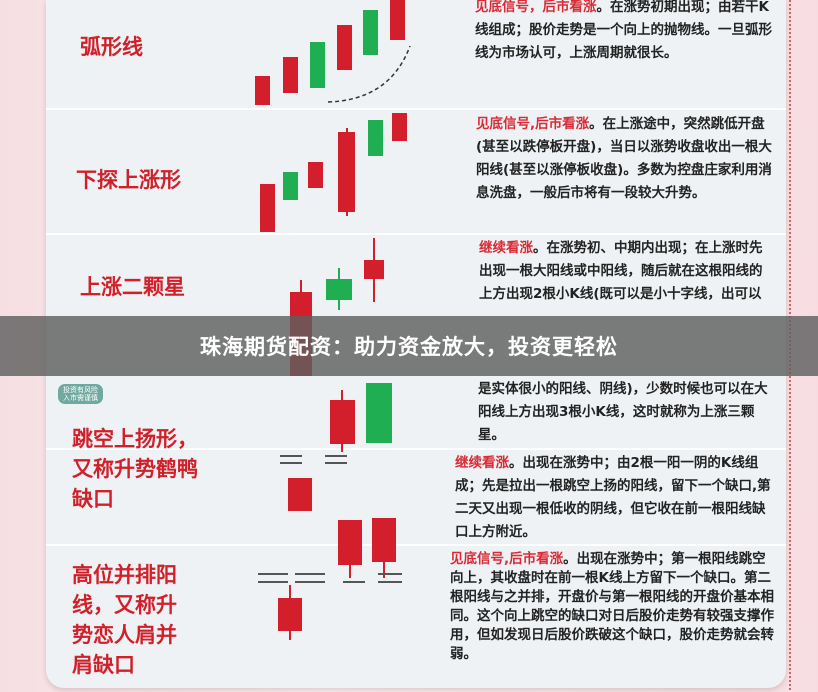  What do you see at coordinates (124, 620) in the screenshot?
I see `pattern-title: 高位并排阳线，又称升势恋人肩并肩缺口` at bounding box center [124, 620].